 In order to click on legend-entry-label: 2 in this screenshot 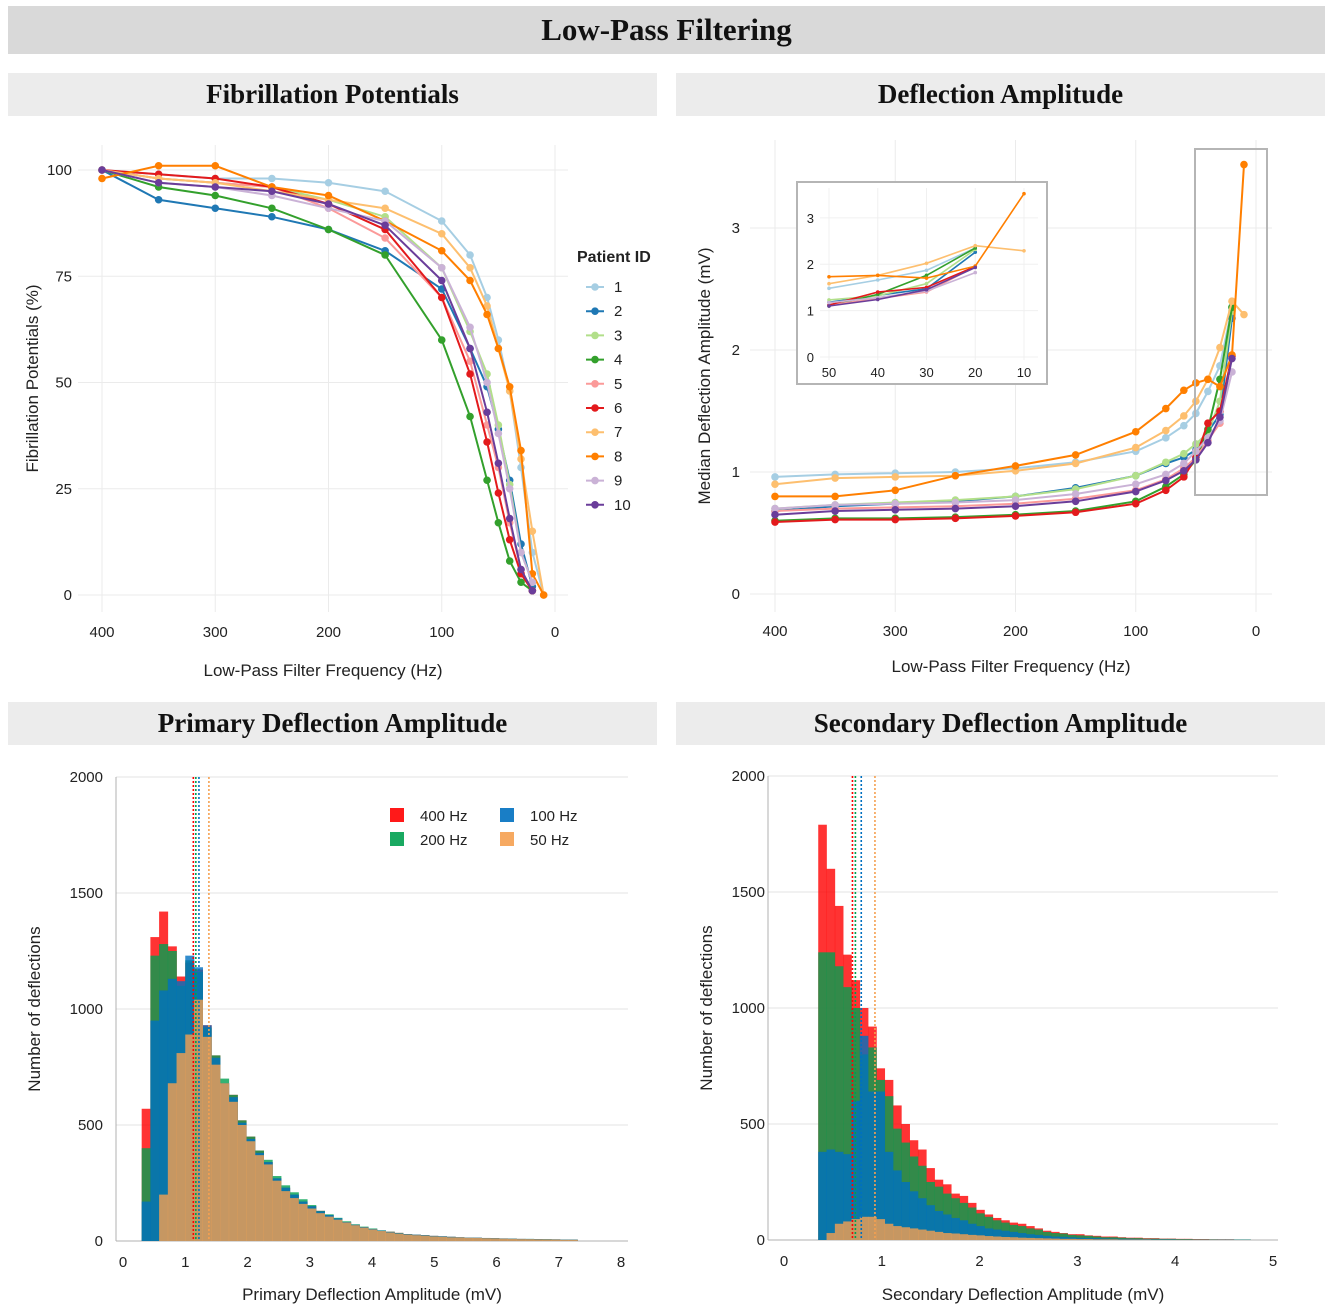, I will do `click(618, 311)`.